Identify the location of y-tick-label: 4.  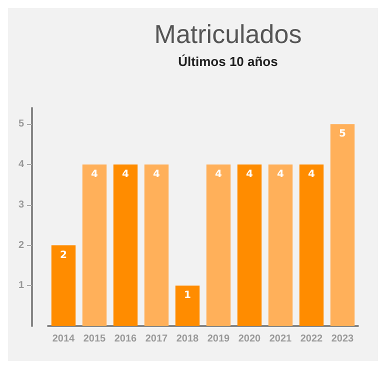
(21, 164).